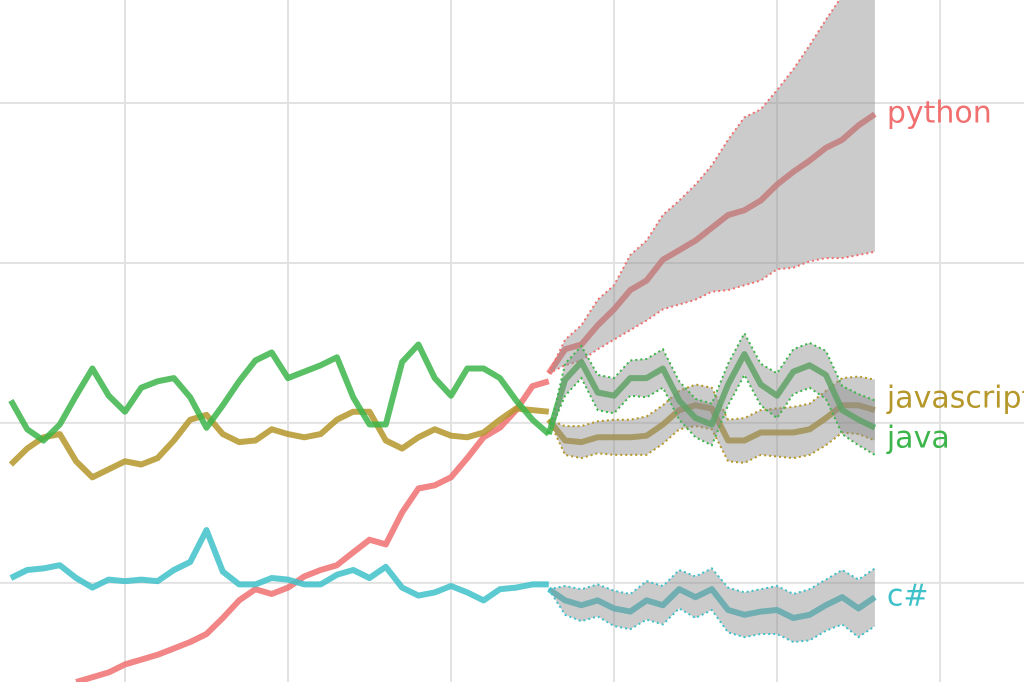 This screenshot has height=682, width=1024. What do you see at coordinates (955, 397) in the screenshot?
I see `series-label: javascript` at bounding box center [955, 397].